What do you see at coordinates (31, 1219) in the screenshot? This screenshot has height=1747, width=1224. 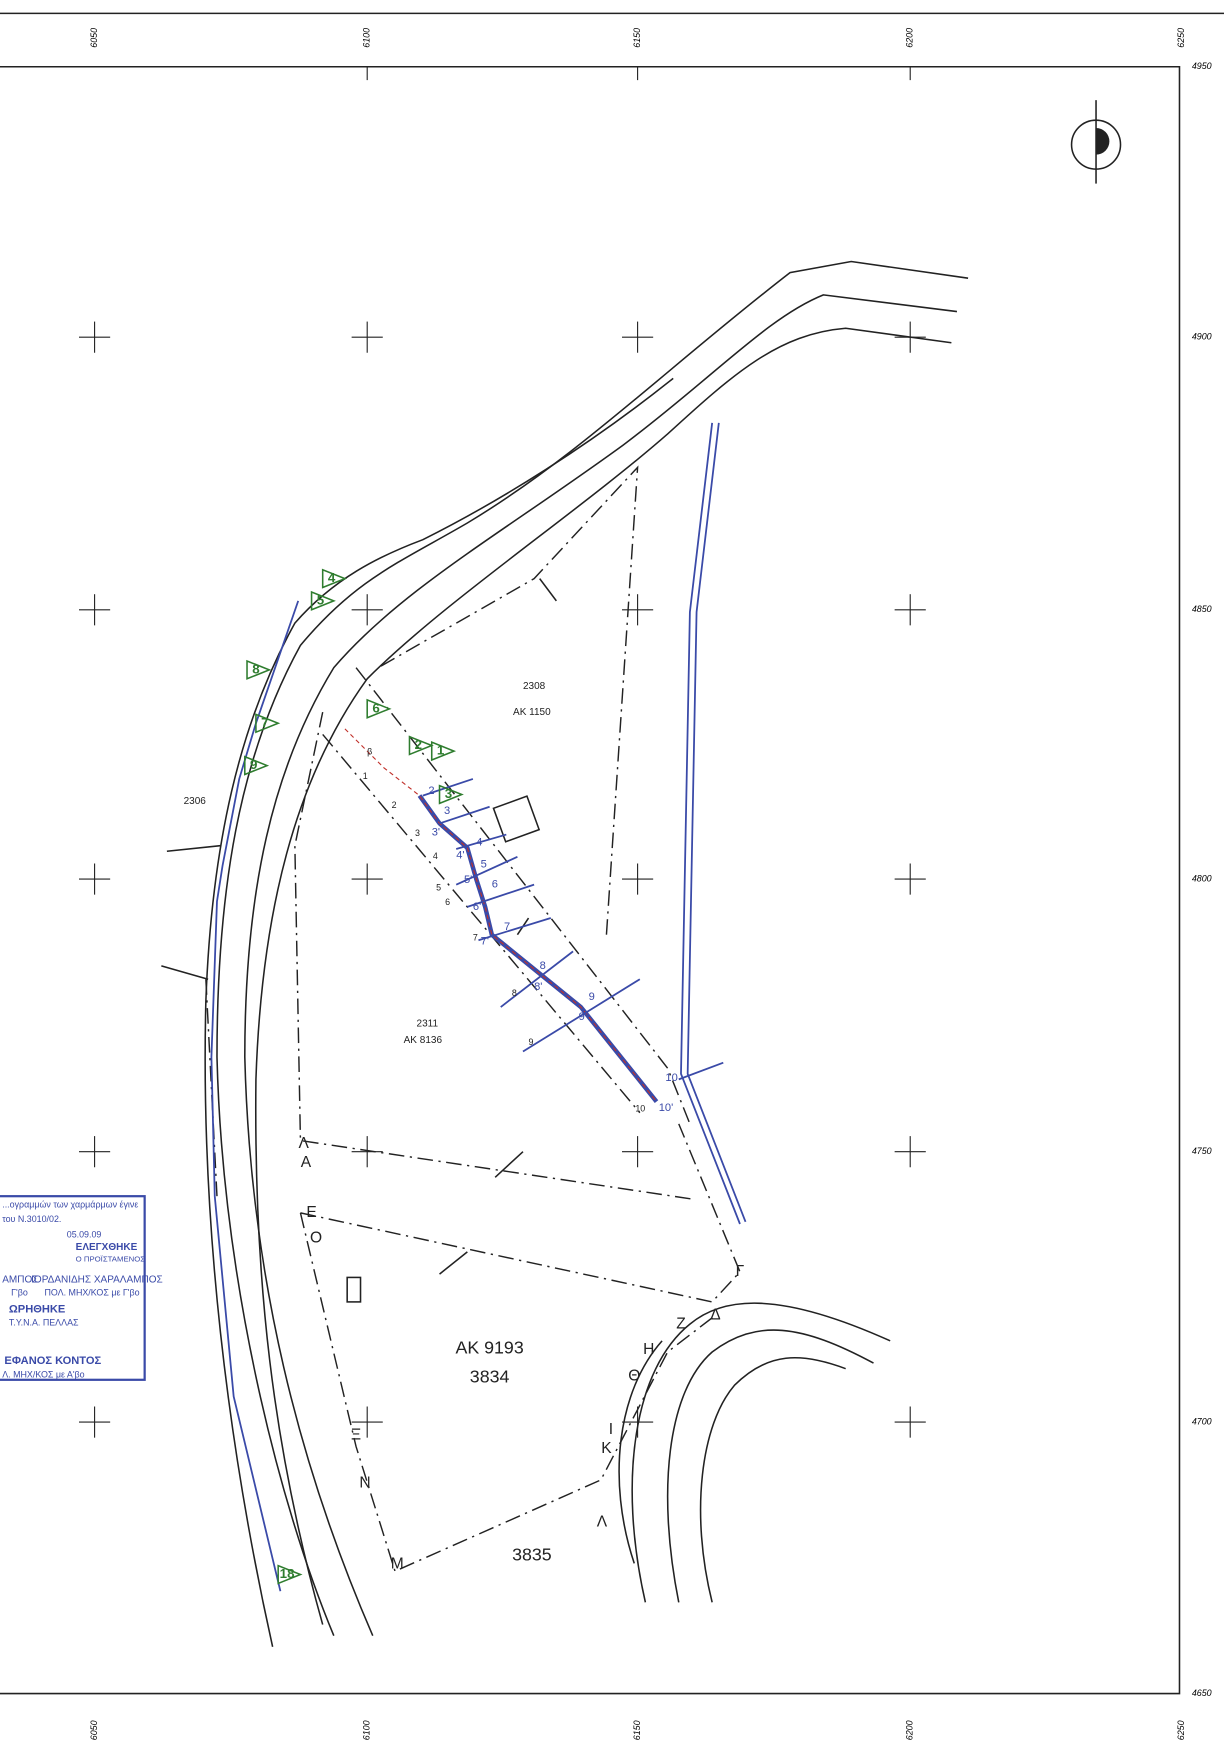 I see `stamp-text: του Ν.3010/02.` at bounding box center [31, 1219].